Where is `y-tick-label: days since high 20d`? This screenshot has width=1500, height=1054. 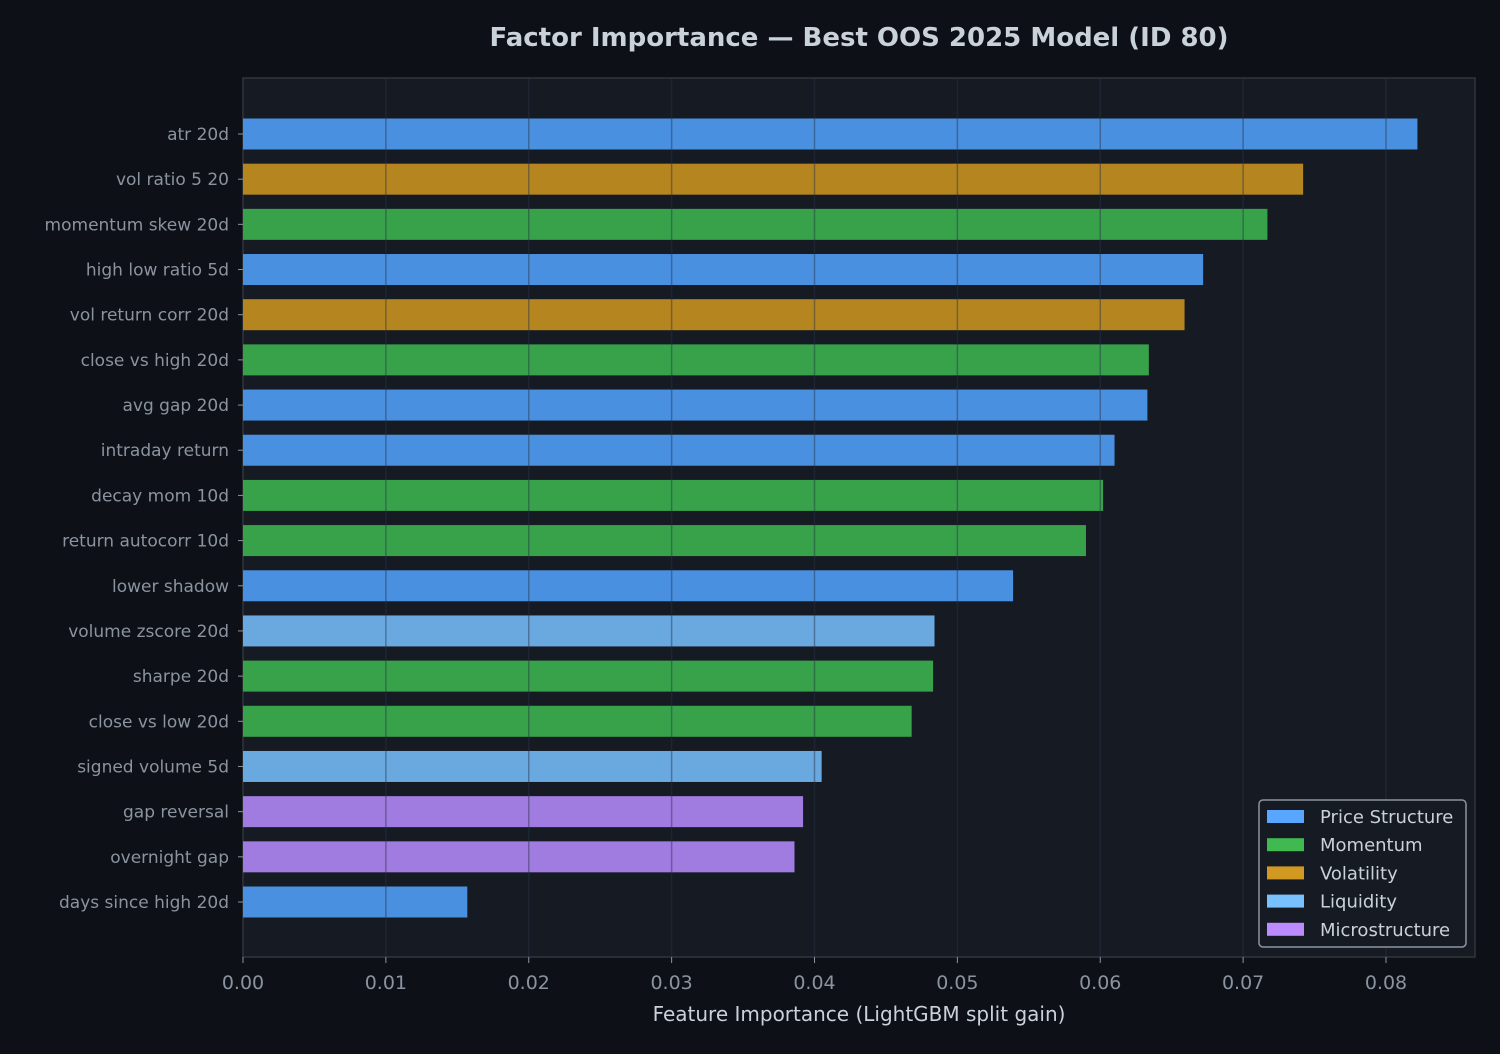
y-tick-label: days since high 20d is located at coordinates (144, 903).